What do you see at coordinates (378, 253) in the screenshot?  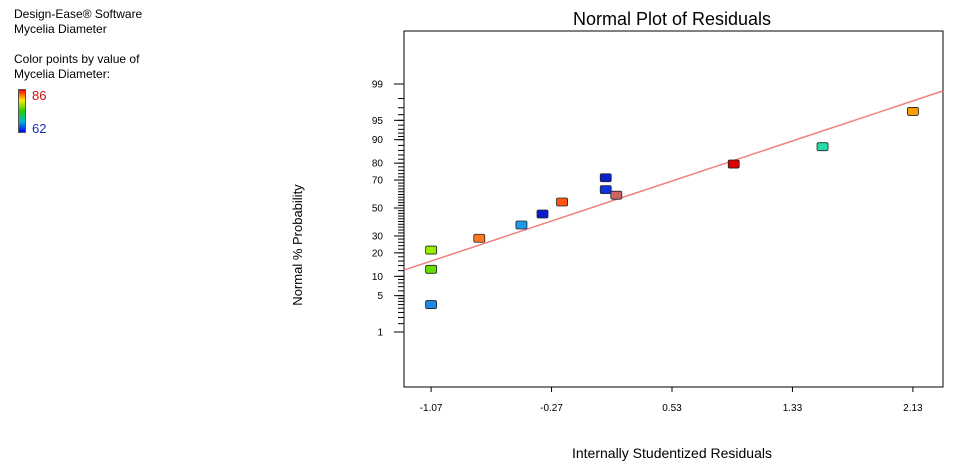 I see `y-tick-label: 20` at bounding box center [378, 253].